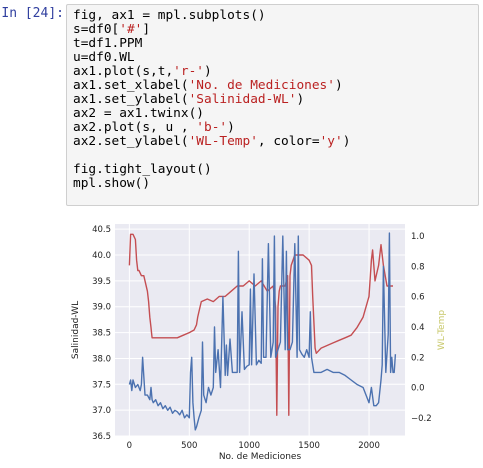  What do you see at coordinates (275, 16) in the screenshot?
I see `code-line: fig, ax1 = mpl.subplots()` at bounding box center [275, 16].